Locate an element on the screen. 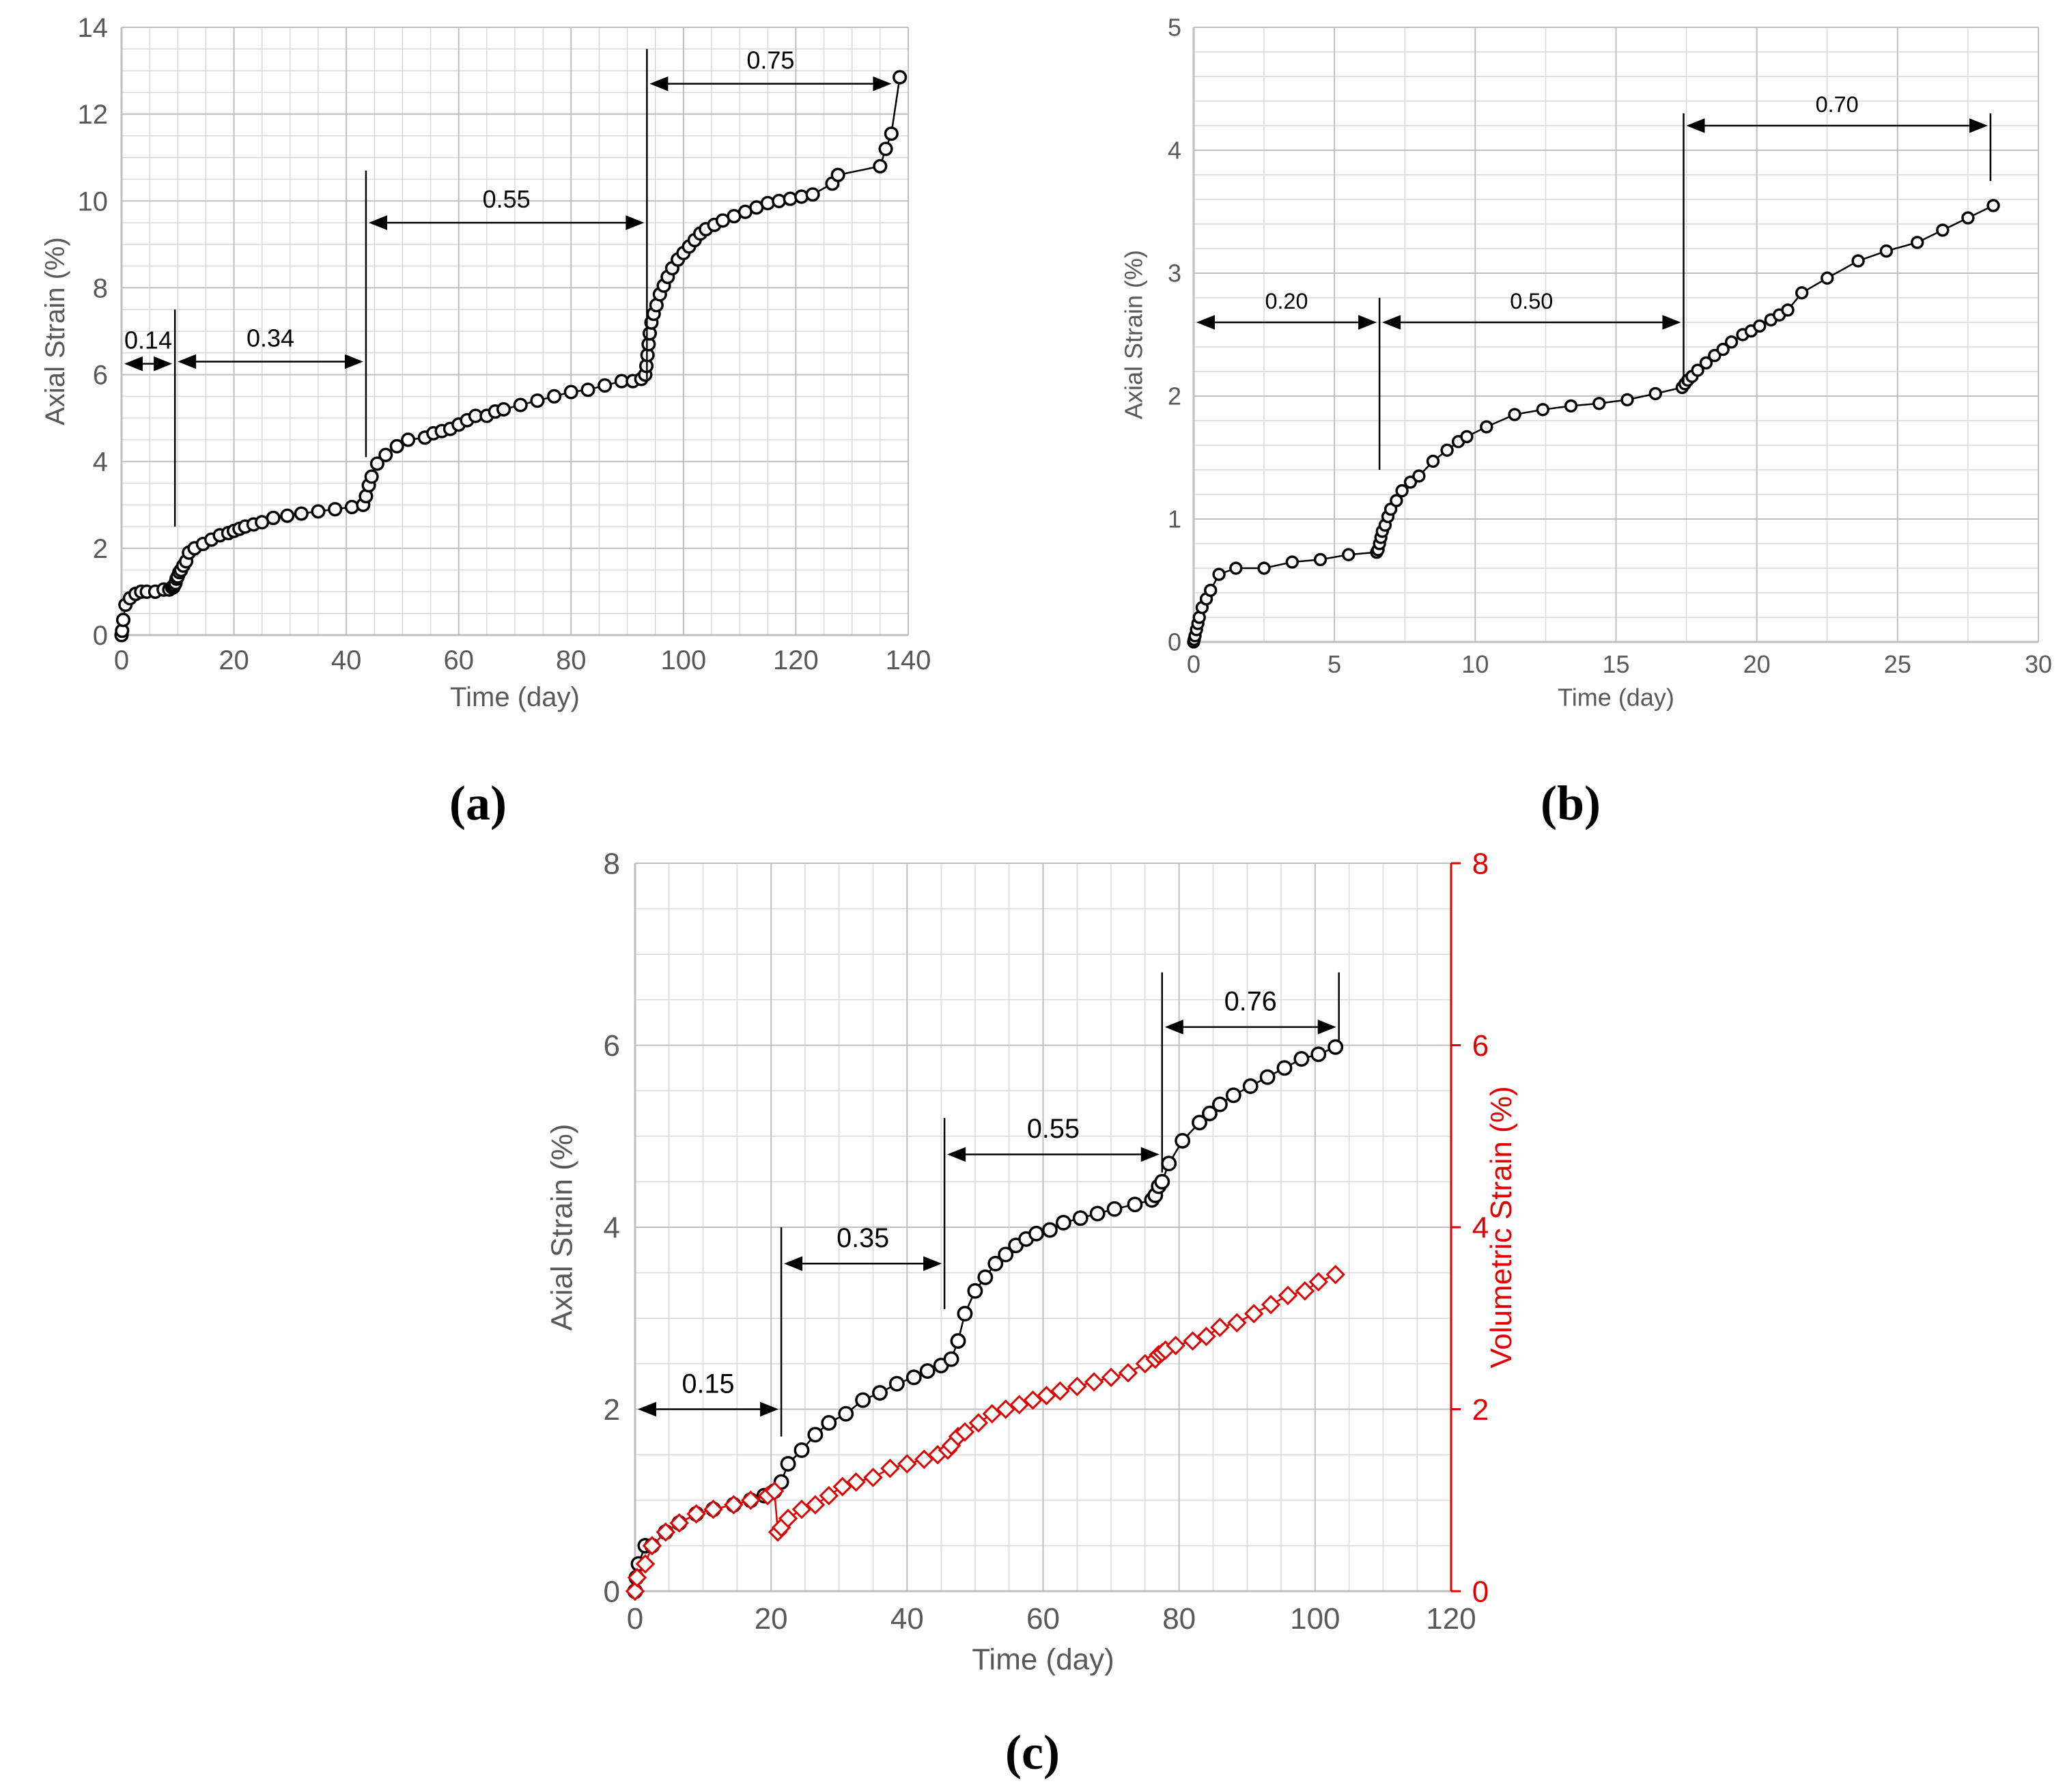 The width and height of the screenshot is (2065, 1792). annotation-label: 0.50 is located at coordinates (1531, 301).